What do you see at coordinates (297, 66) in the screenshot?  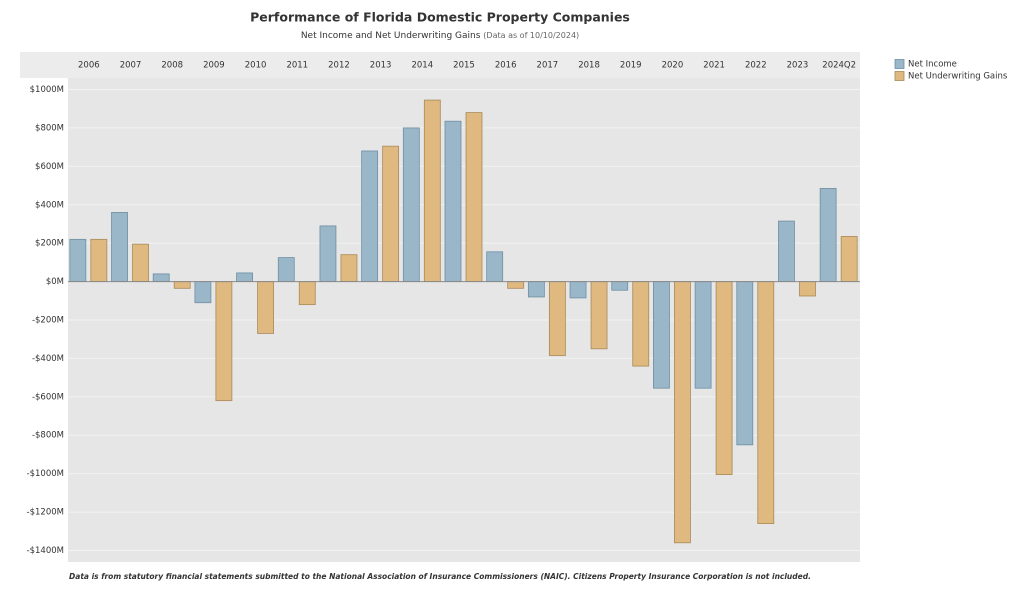 I see `x-tick-label: 2011` at bounding box center [297, 66].